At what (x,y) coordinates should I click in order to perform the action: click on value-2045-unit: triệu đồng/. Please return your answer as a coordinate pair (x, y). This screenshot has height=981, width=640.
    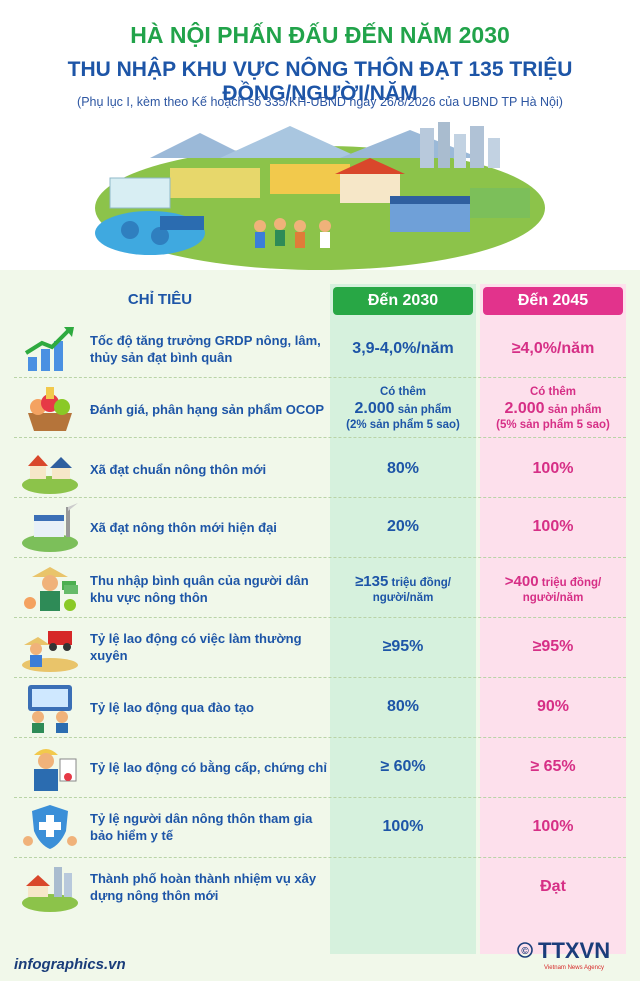
    Looking at the image, I should click on (570, 582).